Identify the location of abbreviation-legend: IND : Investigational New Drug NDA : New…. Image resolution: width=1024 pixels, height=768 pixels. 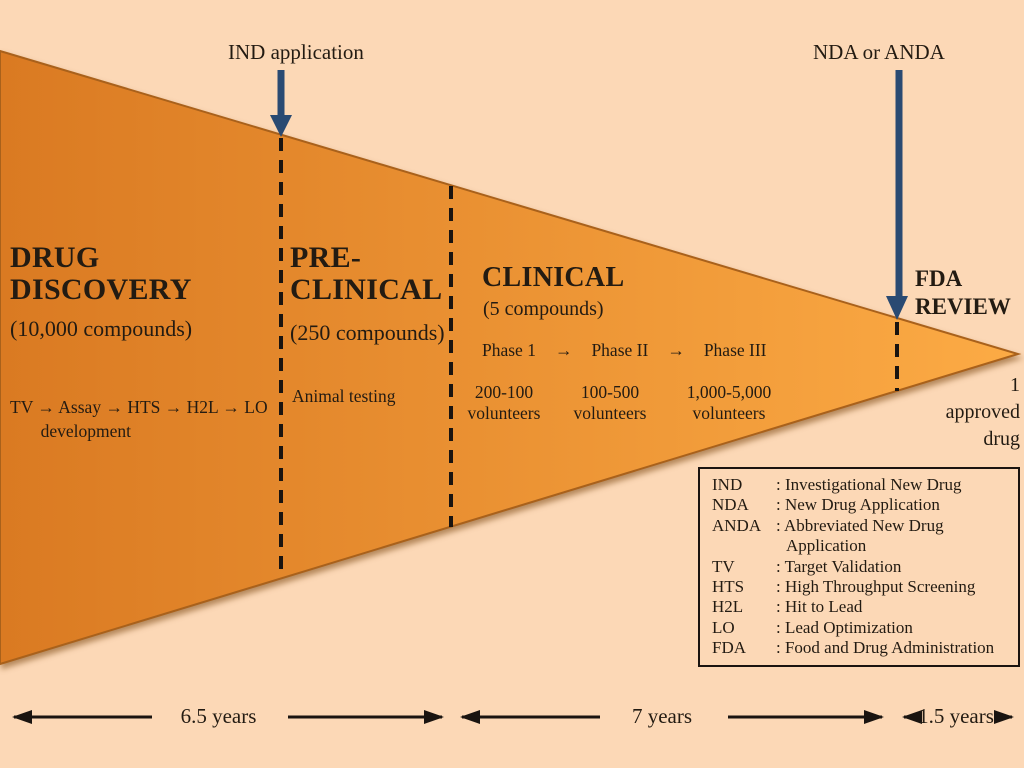
(859, 567).